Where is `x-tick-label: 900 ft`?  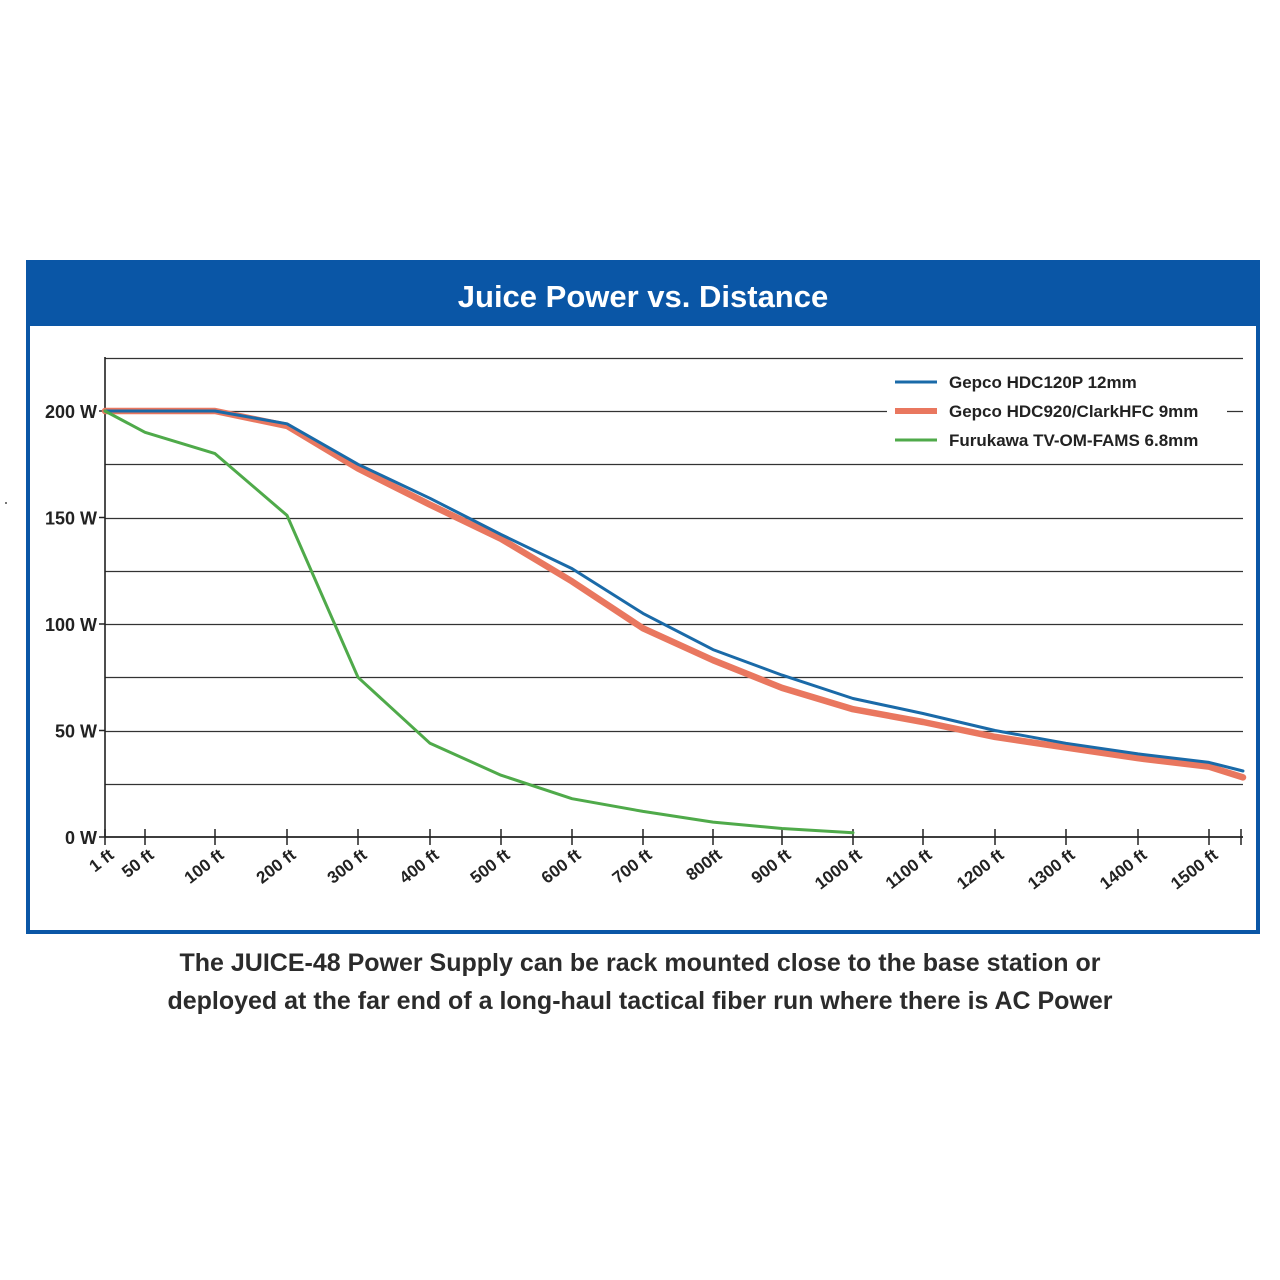 x-tick-label: 900 ft is located at coordinates (771, 866).